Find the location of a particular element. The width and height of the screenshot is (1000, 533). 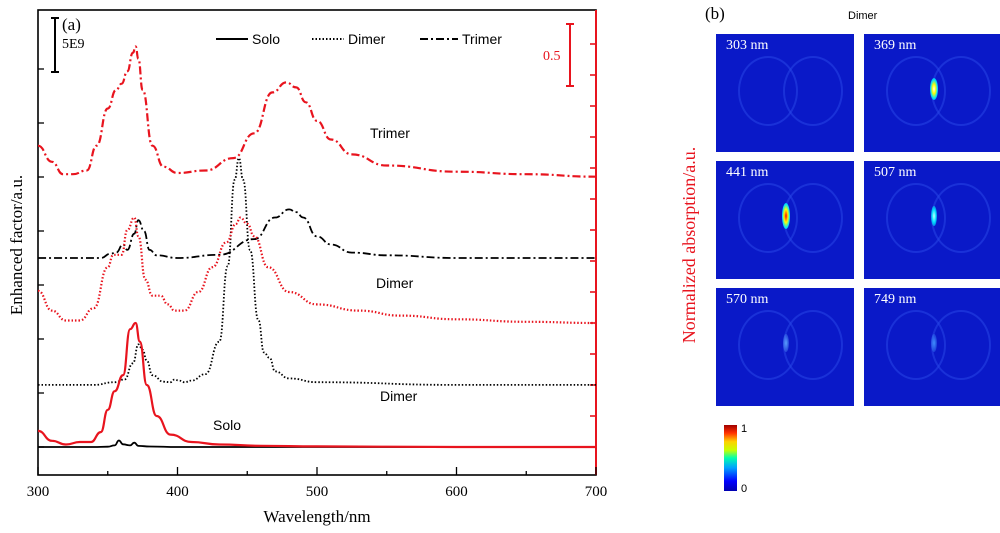

field-map-441nm: 441 nm is located at coordinates (785, 220).